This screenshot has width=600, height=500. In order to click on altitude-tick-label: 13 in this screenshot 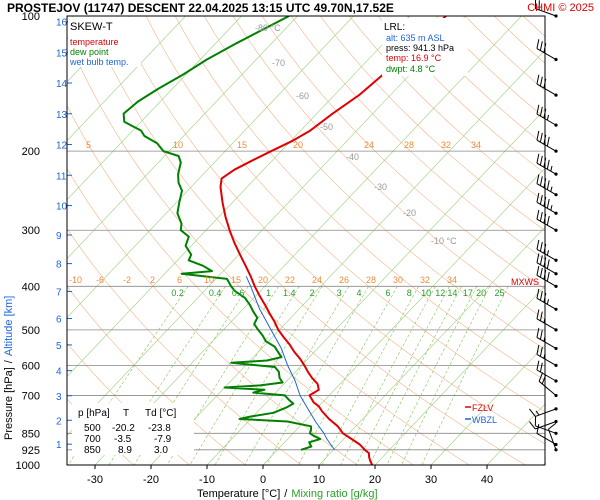, I will do `click(62, 115)`.